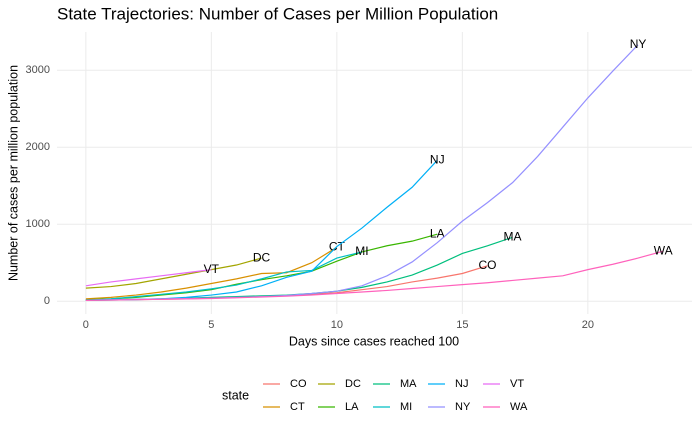 This screenshot has width=700, height=432. What do you see at coordinates (13, 173) in the screenshot?
I see `y-axis-label: Number of cases per million population` at bounding box center [13, 173].